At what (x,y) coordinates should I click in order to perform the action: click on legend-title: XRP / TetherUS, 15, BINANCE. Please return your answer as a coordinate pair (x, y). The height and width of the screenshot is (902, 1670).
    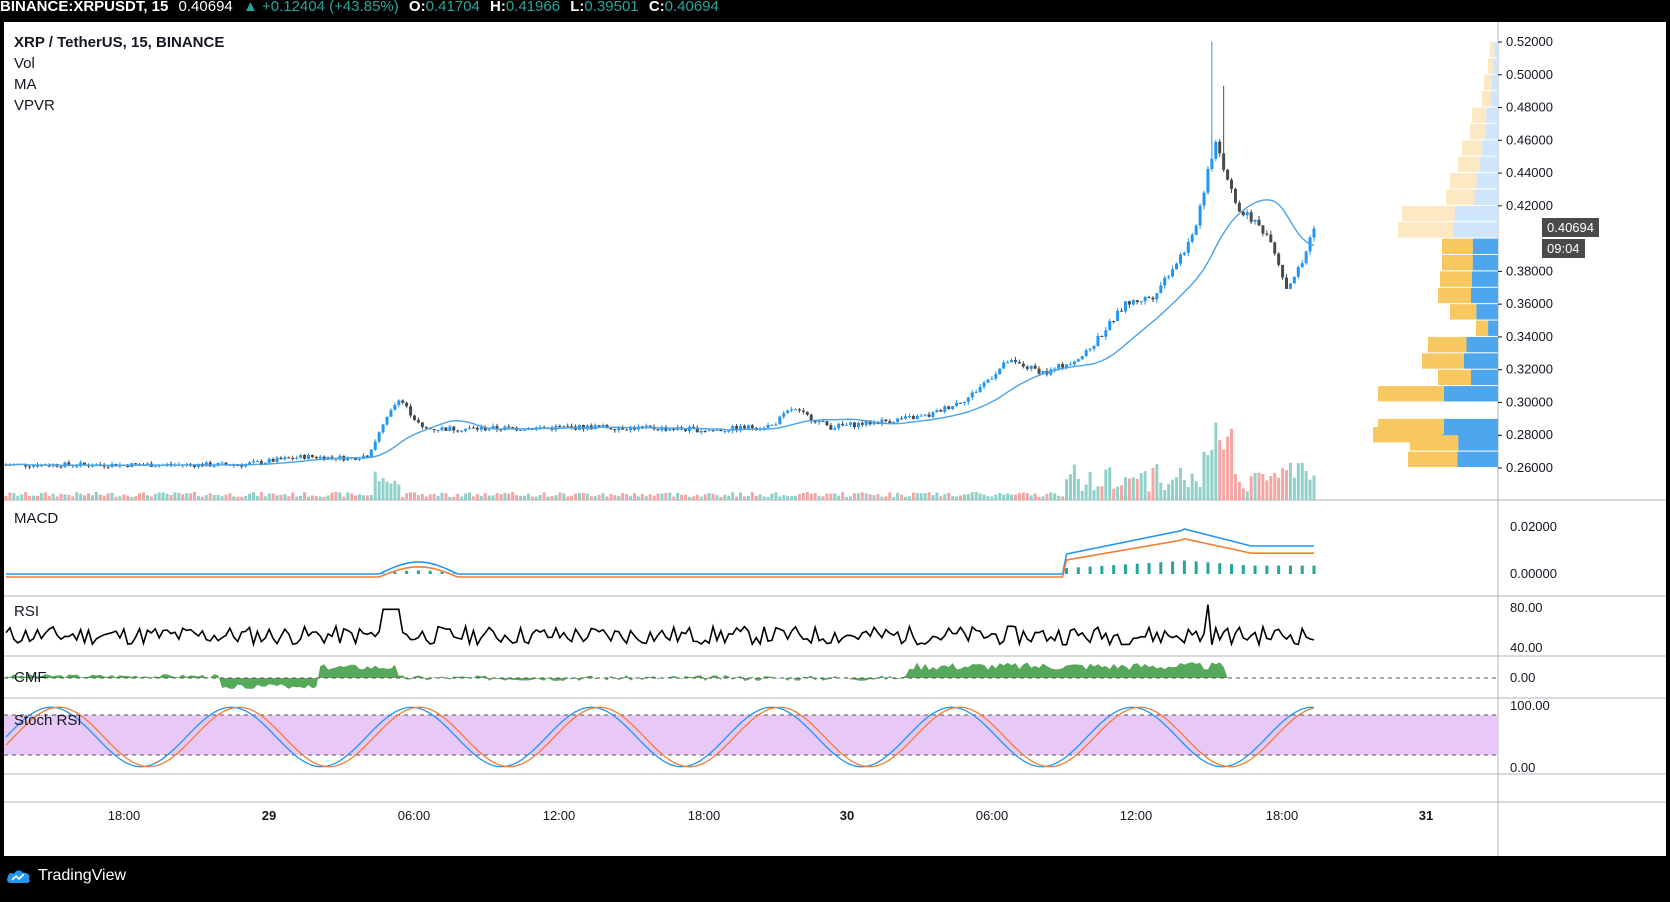
    Looking at the image, I should click on (119, 42).